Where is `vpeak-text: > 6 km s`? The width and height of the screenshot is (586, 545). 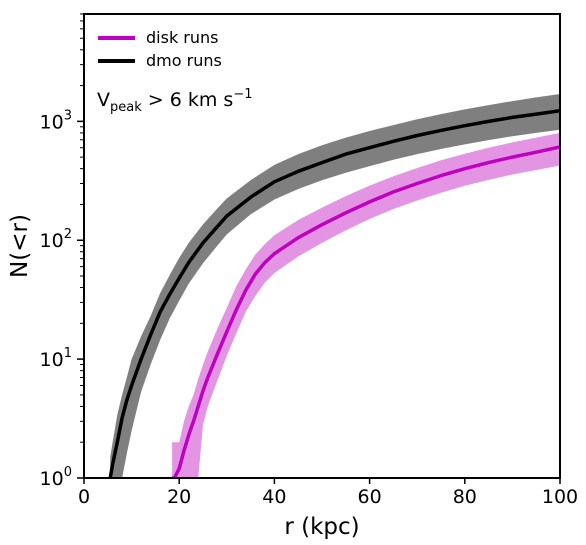
vpeak-text: > 6 km s is located at coordinates (188, 100).